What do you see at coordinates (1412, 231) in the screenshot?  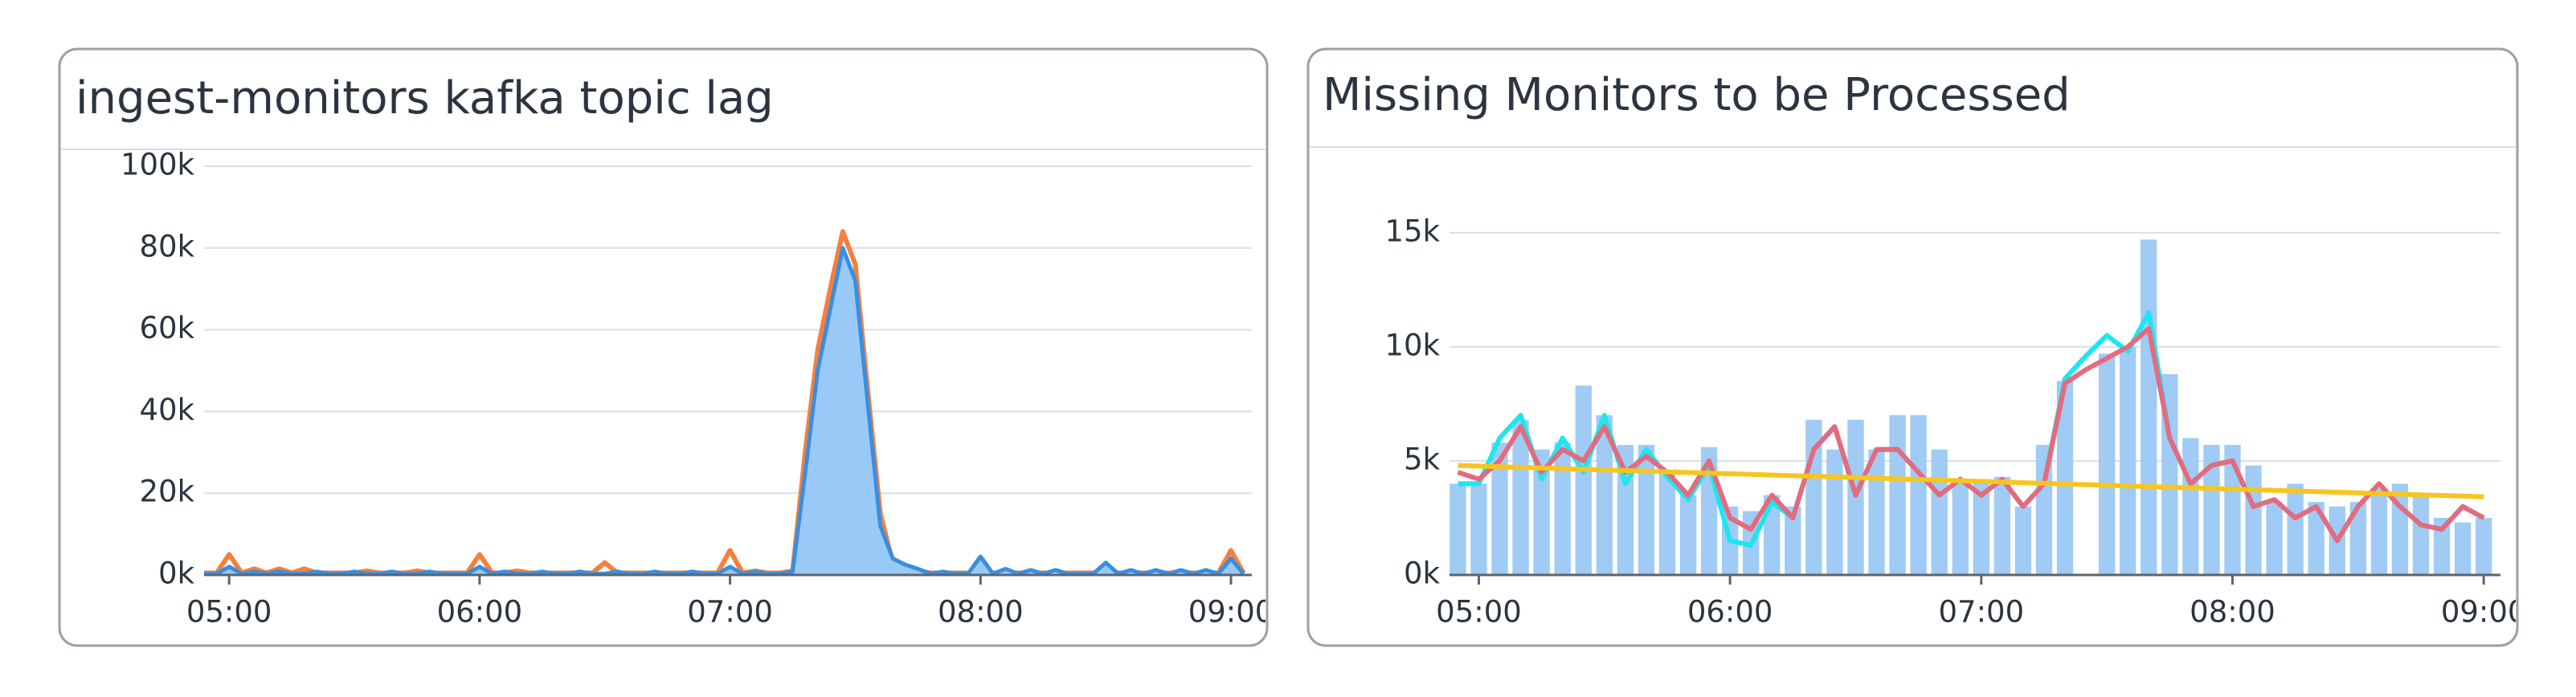 I see `y-tick-label: 15k` at bounding box center [1412, 231].